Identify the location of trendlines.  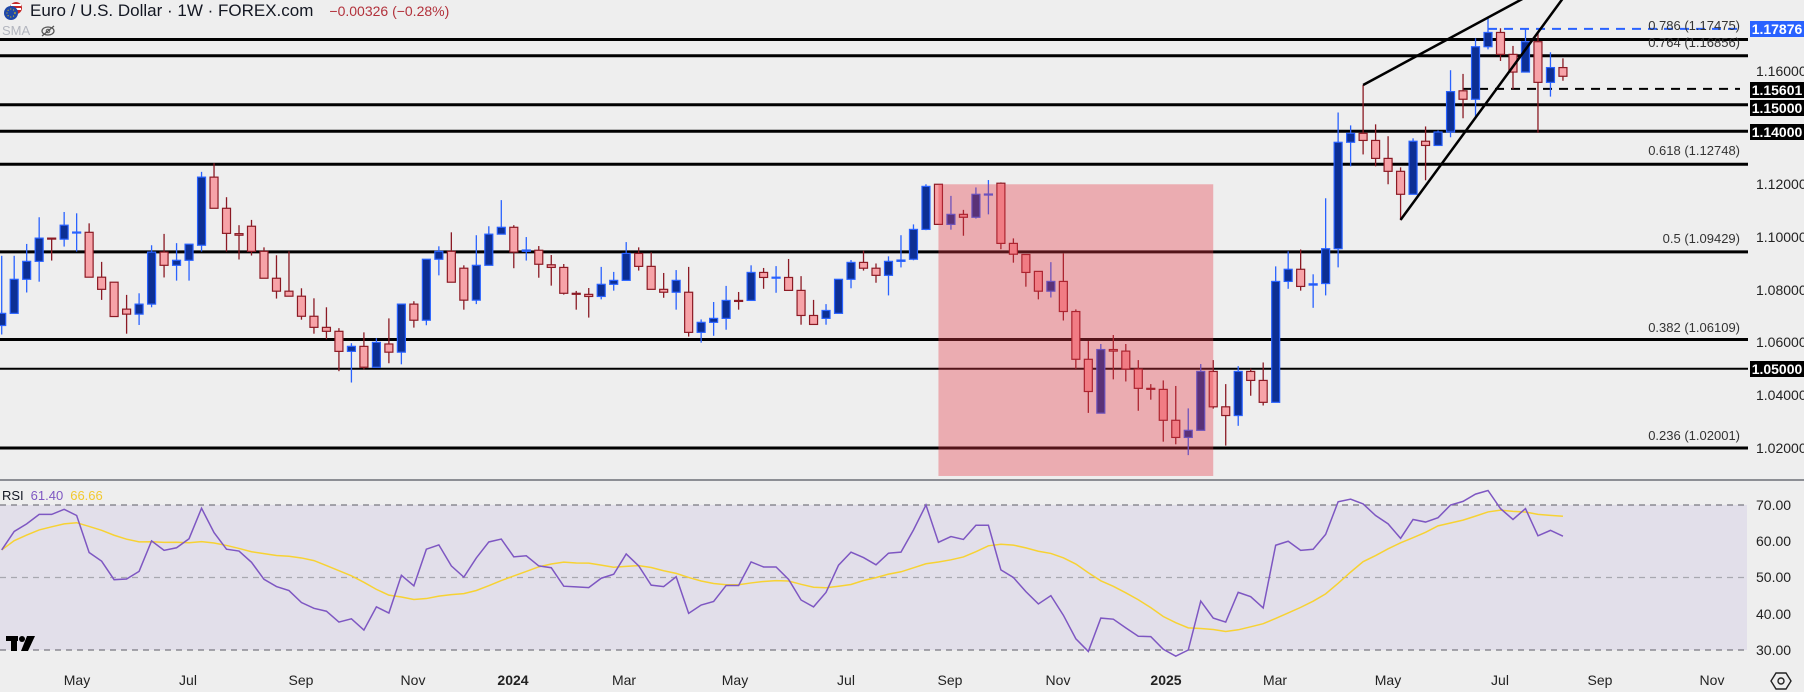
(1502, 110).